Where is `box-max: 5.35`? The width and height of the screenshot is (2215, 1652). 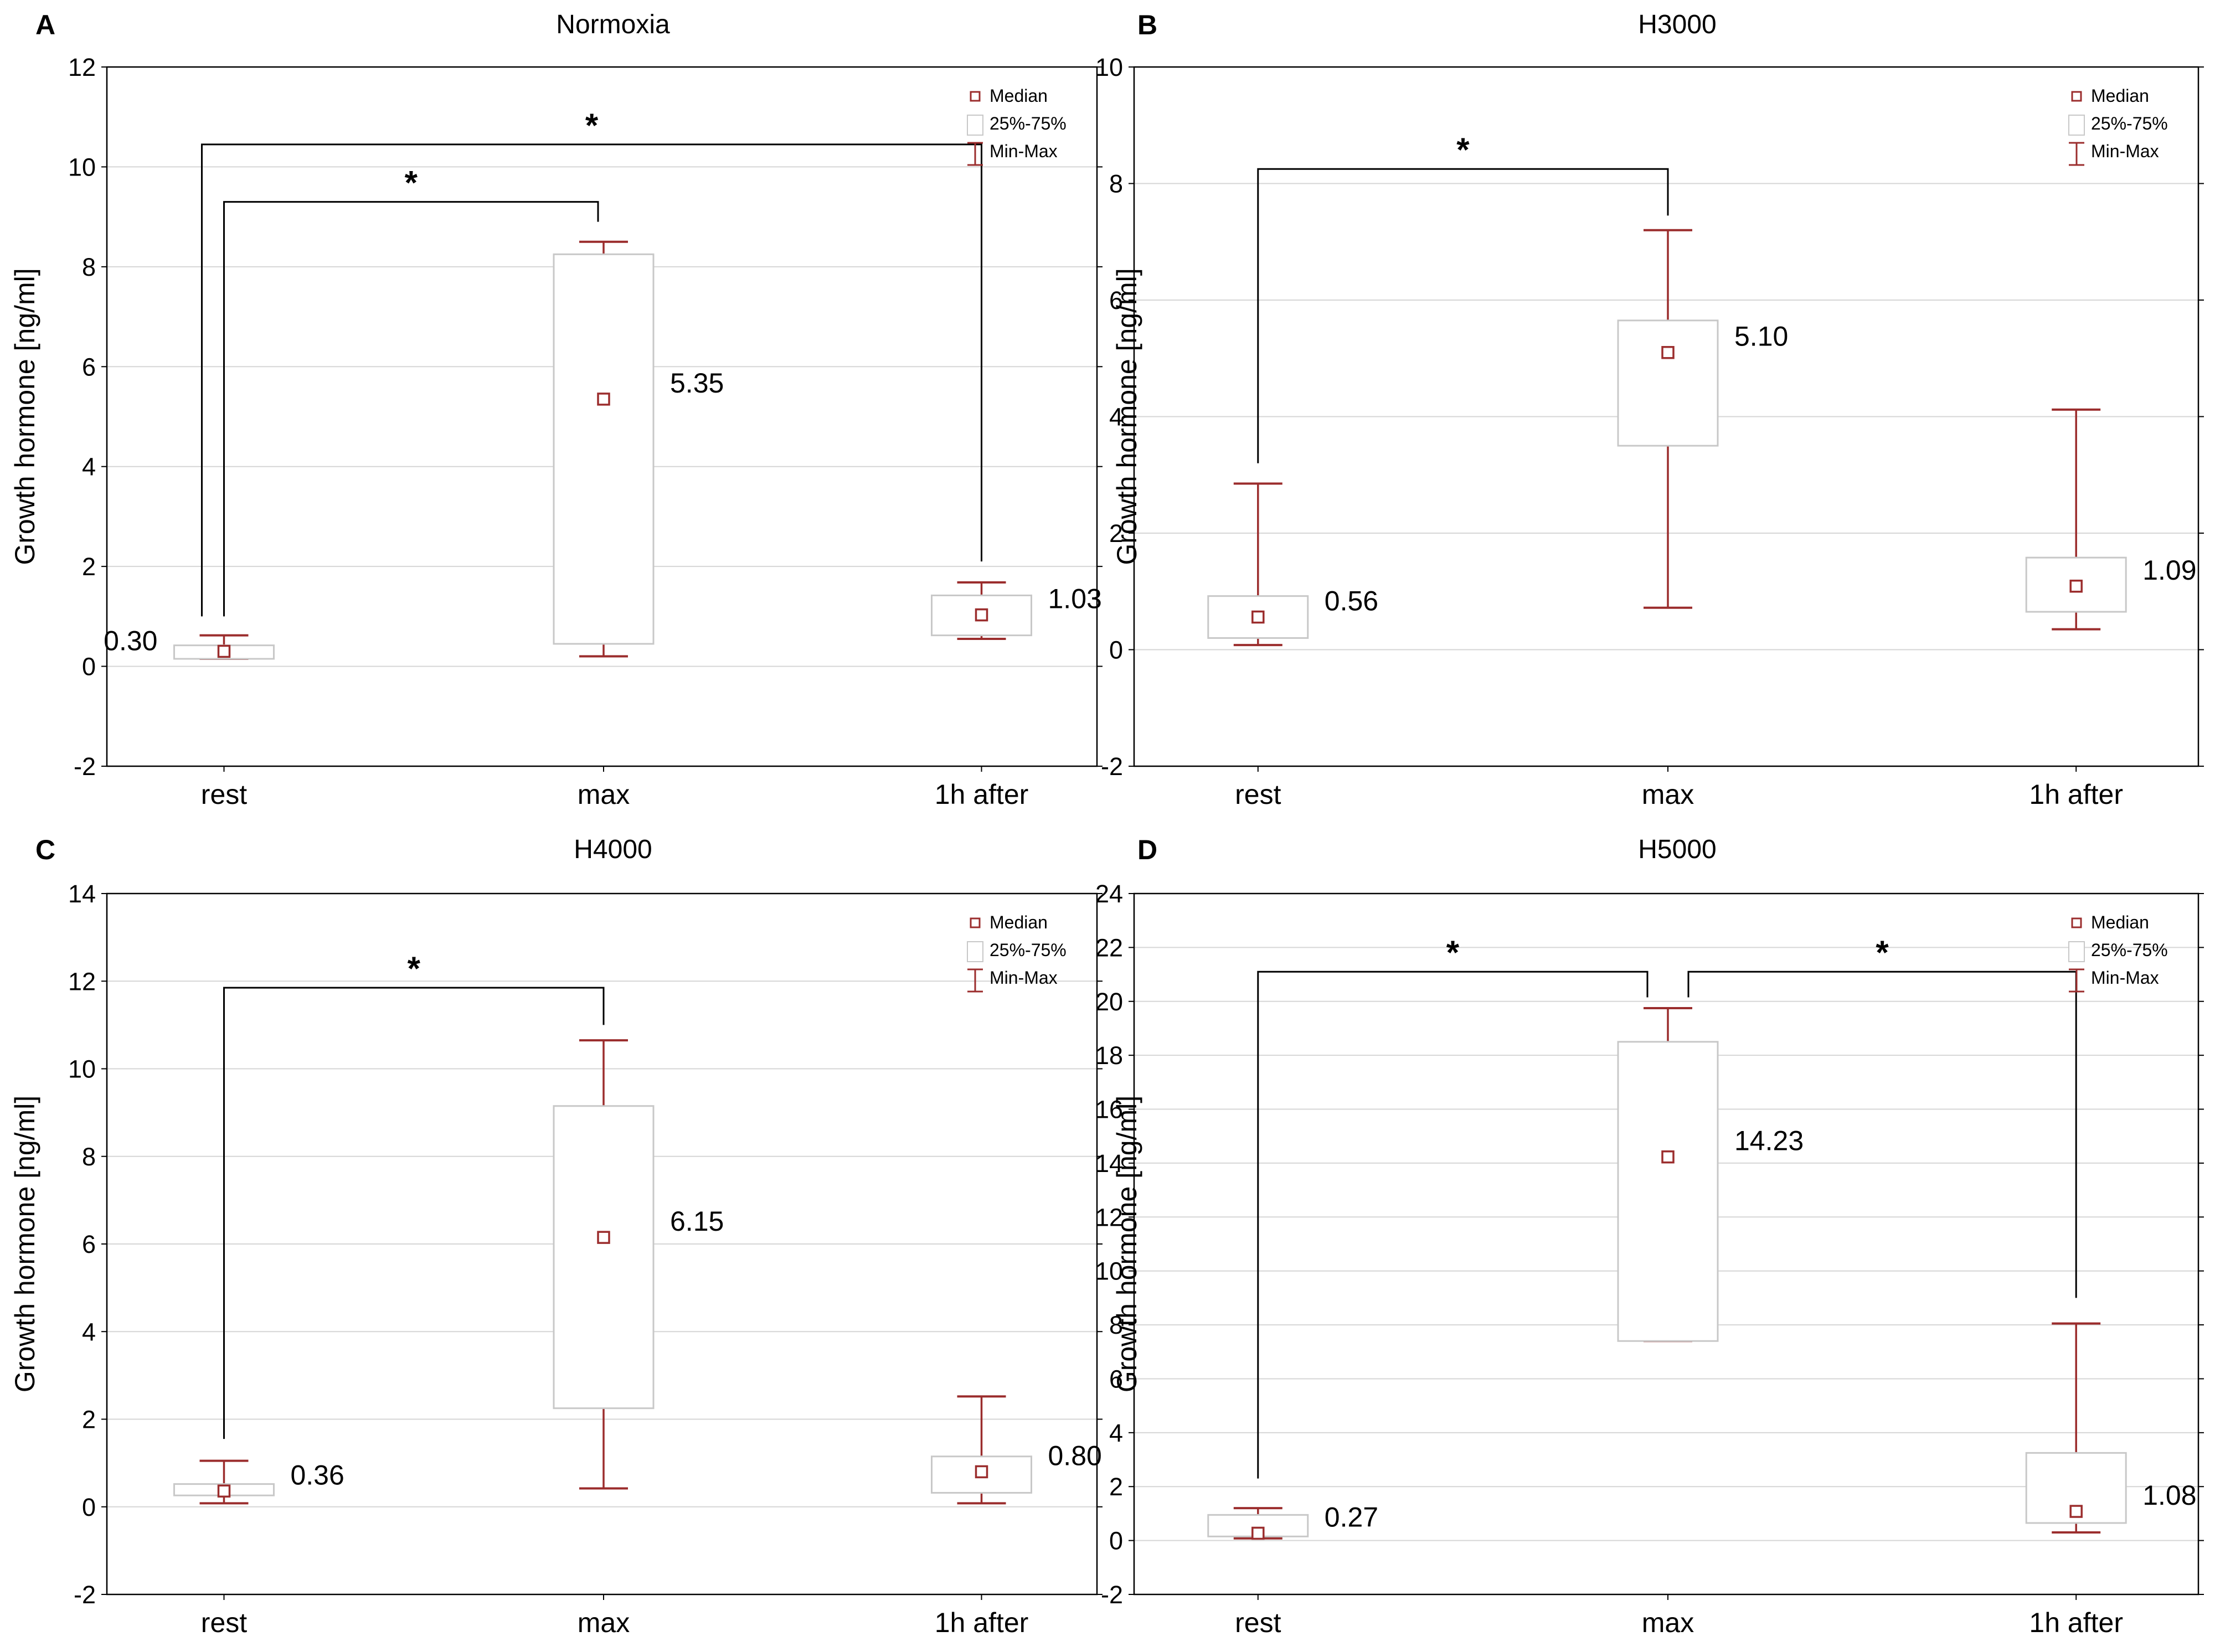
box-max: 5.35 is located at coordinates (638, 449).